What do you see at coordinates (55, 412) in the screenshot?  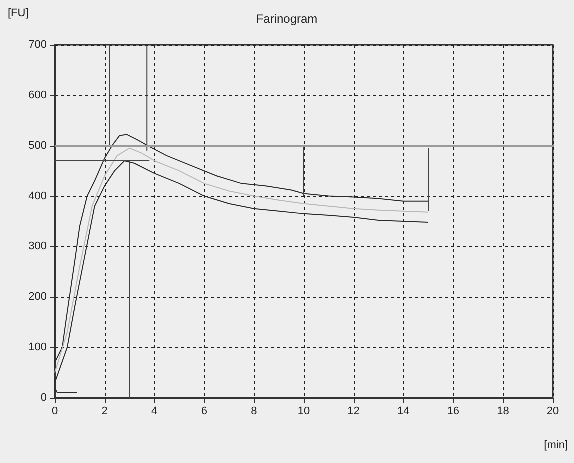 I see `x-tick-label: 0` at bounding box center [55, 412].